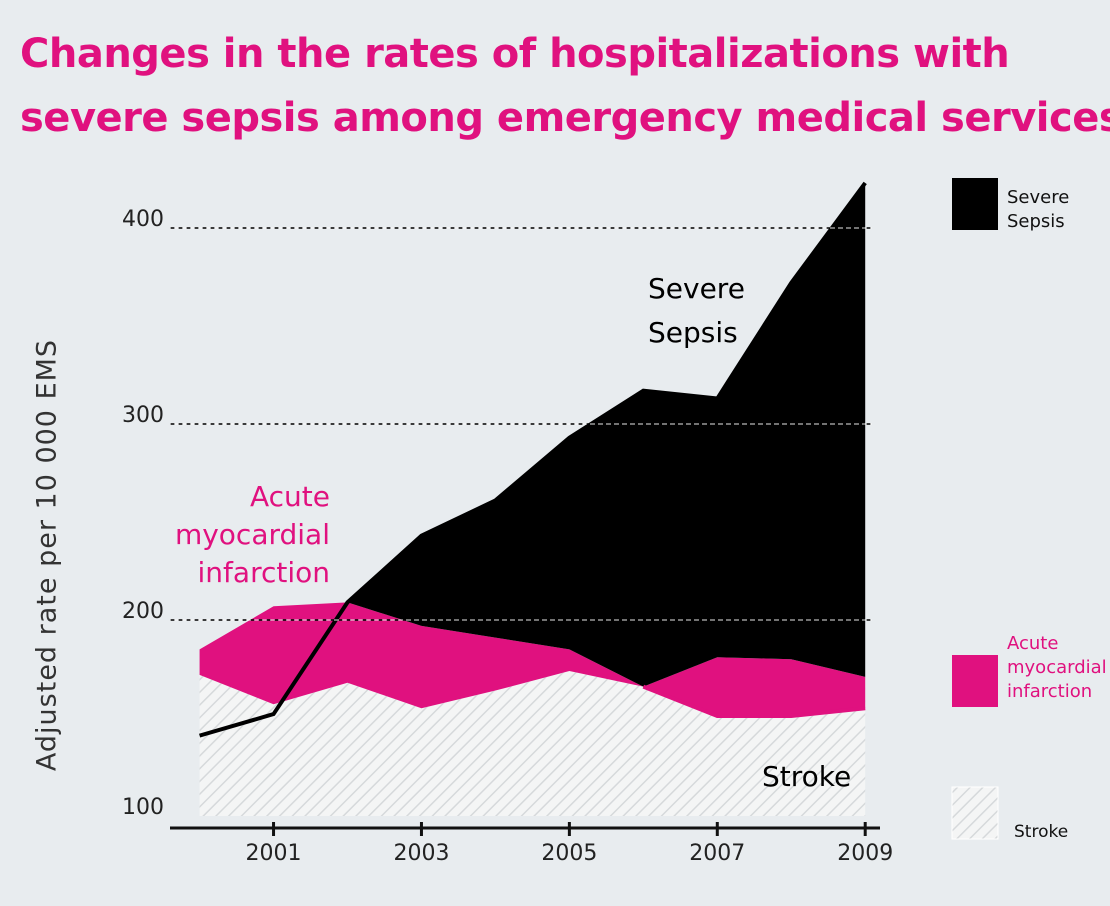 Image resolution: width=1110 pixels, height=906 pixels. Describe the element at coordinates (693, 332) in the screenshot. I see `annotation-sepsis-2: Sepsis` at that location.